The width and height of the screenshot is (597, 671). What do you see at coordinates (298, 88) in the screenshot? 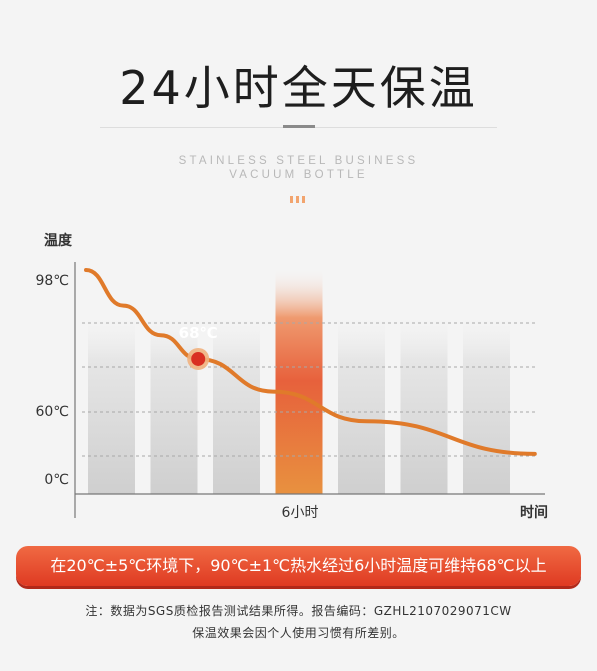
I see `page-title: 24小时全天保温` at bounding box center [298, 88].